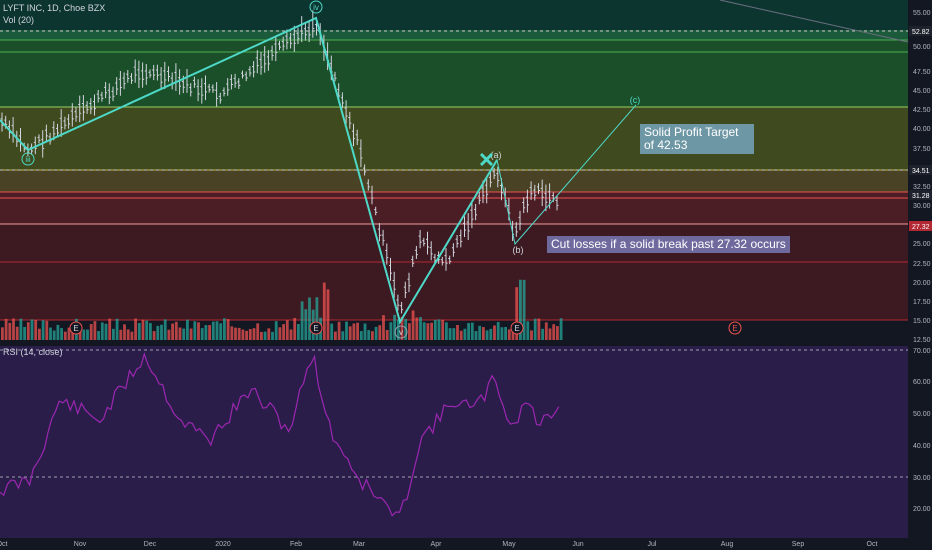  What do you see at coordinates (922, 47) in the screenshot?
I see `price-tick: 50.00` at bounding box center [922, 47].